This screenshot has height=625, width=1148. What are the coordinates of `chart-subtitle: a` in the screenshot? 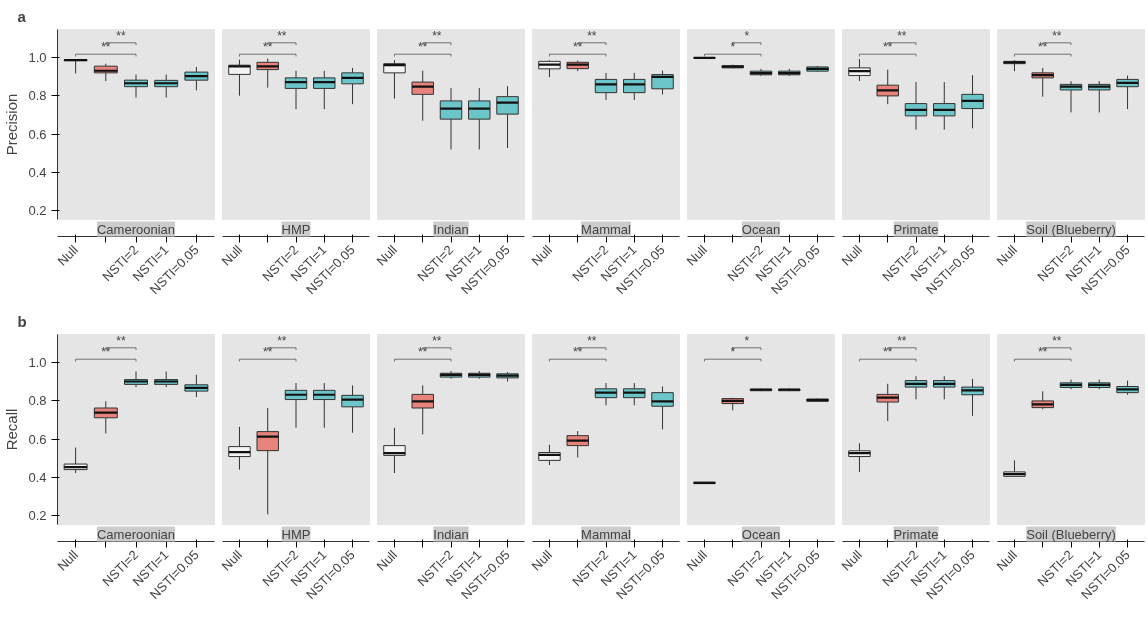 It's located at (22, 16).